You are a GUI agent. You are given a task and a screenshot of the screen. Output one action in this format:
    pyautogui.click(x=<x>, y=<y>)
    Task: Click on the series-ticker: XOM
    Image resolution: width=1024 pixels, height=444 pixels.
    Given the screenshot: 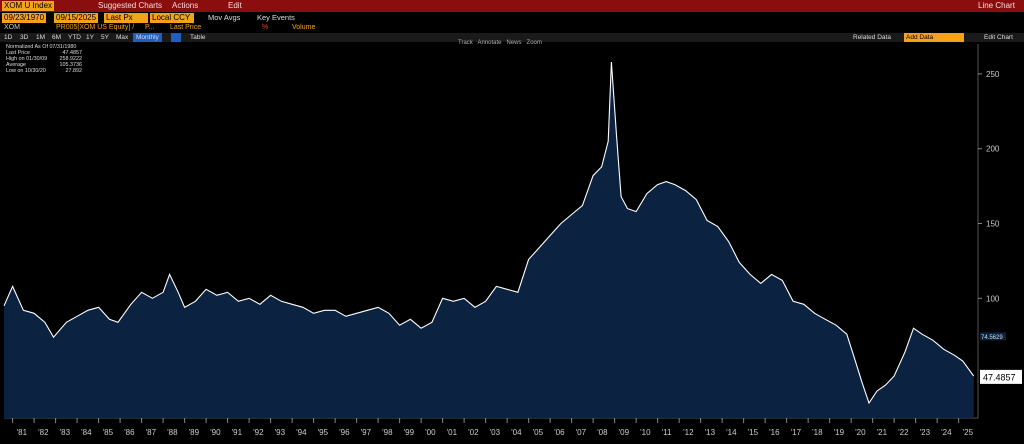 What is the action you would take?
    pyautogui.click(x=12, y=27)
    